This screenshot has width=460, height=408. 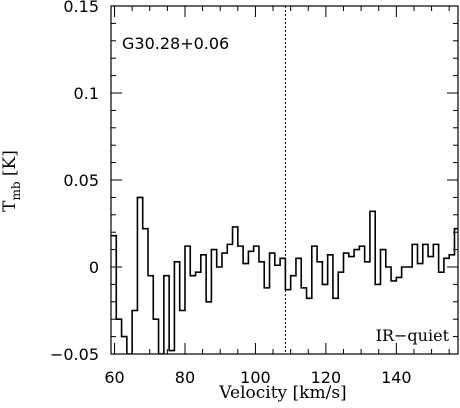 What do you see at coordinates (175, 43) in the screenshot?
I see `source-name-annotation: G30.28+0.06` at bounding box center [175, 43].